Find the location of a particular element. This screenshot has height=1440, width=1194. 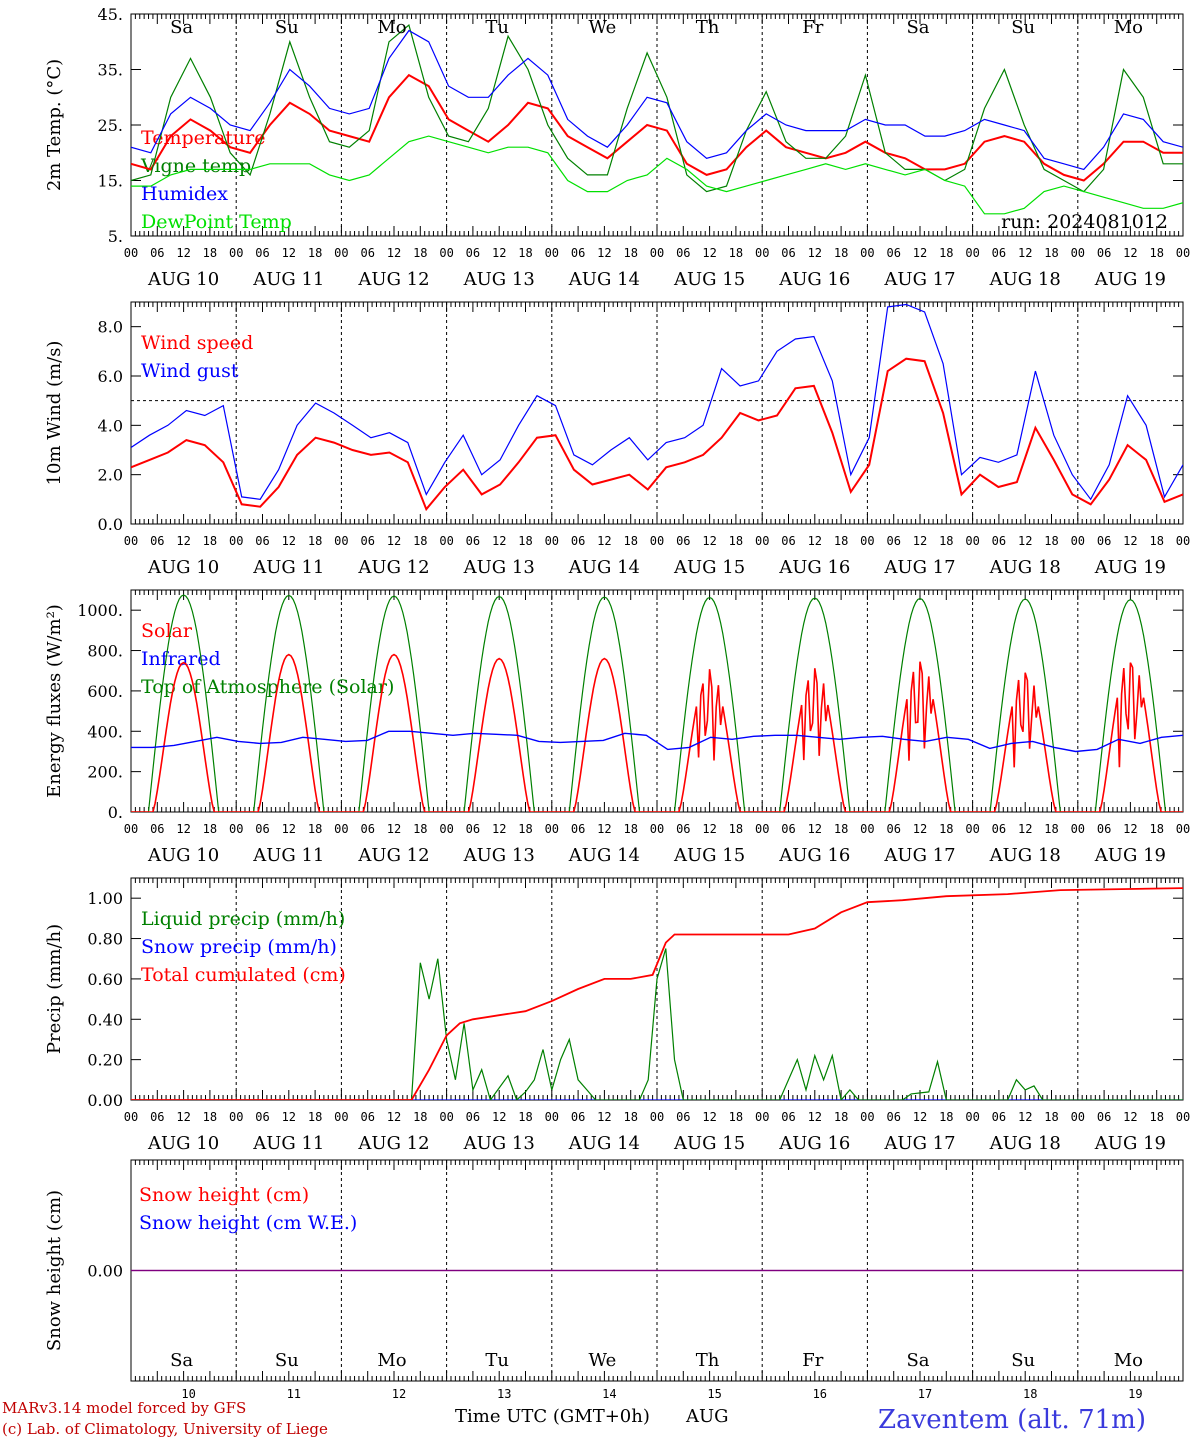

plot-area is located at coordinates (657, 119).